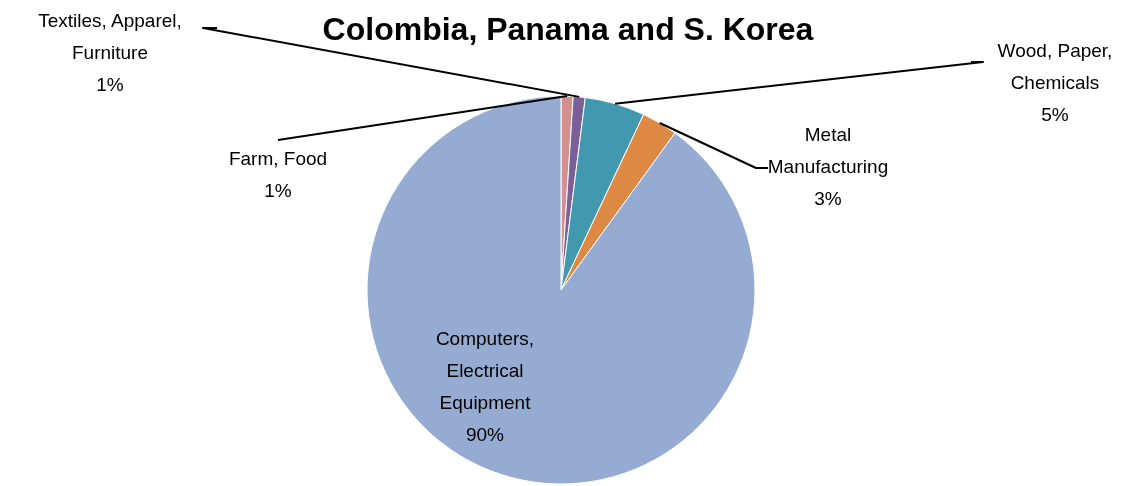  I want to click on data-label: 5%, so click(1055, 115).